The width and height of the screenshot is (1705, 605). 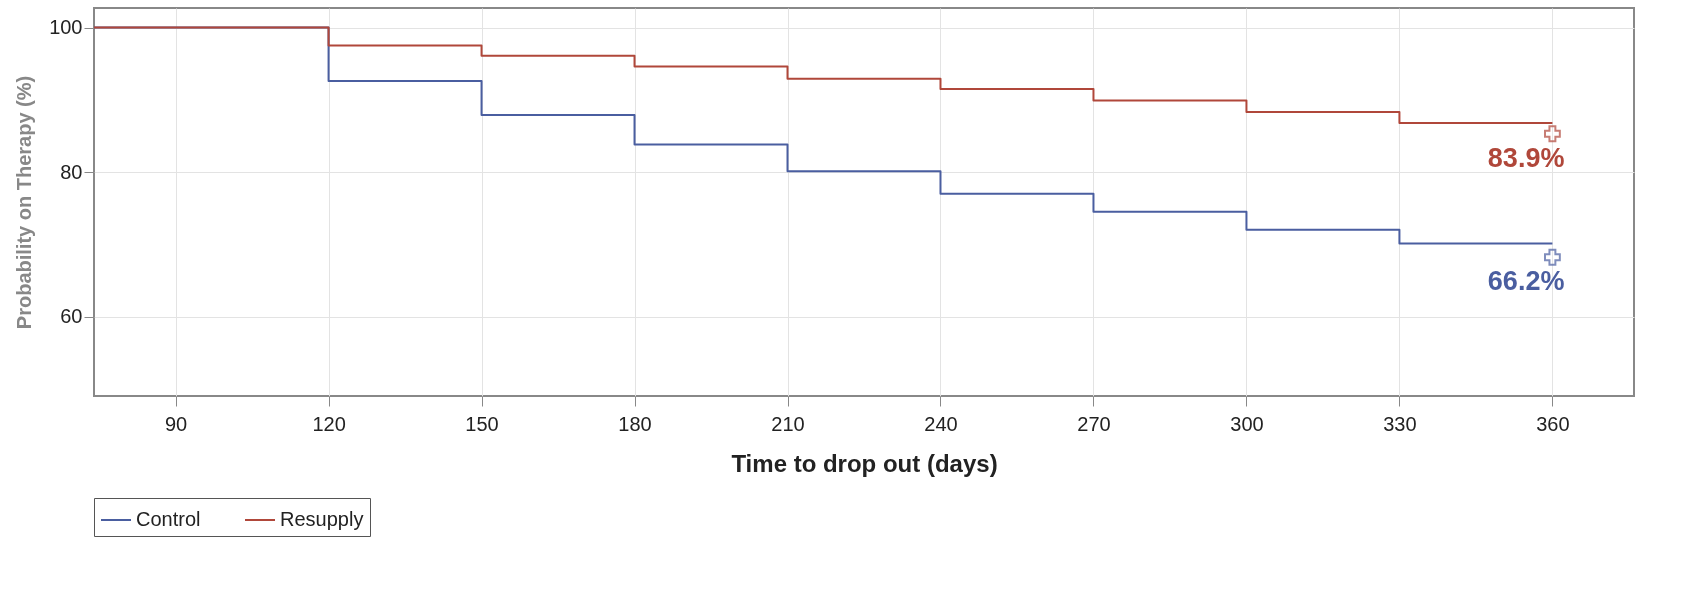 What do you see at coordinates (1247, 423) in the screenshot?
I see `x-tick-label: 300` at bounding box center [1247, 423].